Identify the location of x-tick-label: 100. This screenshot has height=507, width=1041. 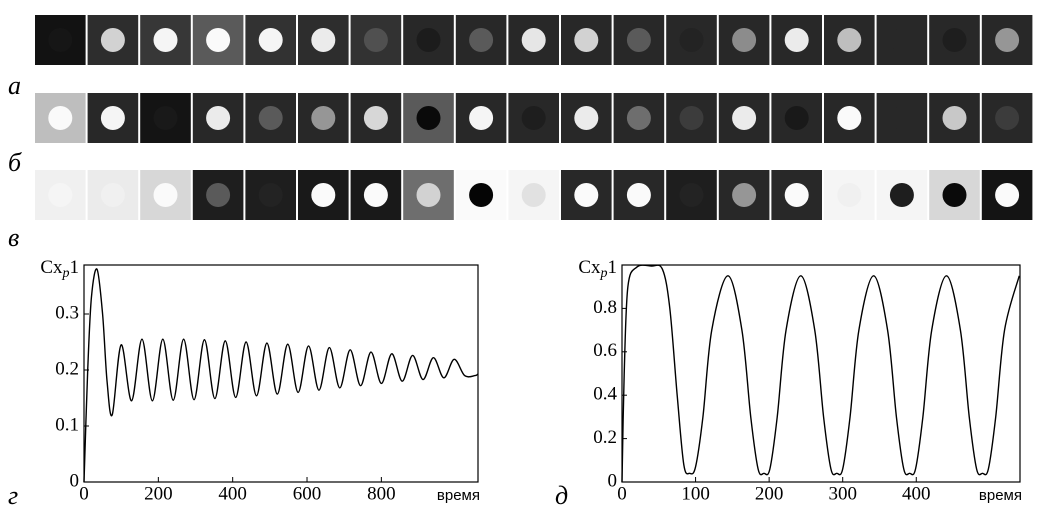
(695, 493).